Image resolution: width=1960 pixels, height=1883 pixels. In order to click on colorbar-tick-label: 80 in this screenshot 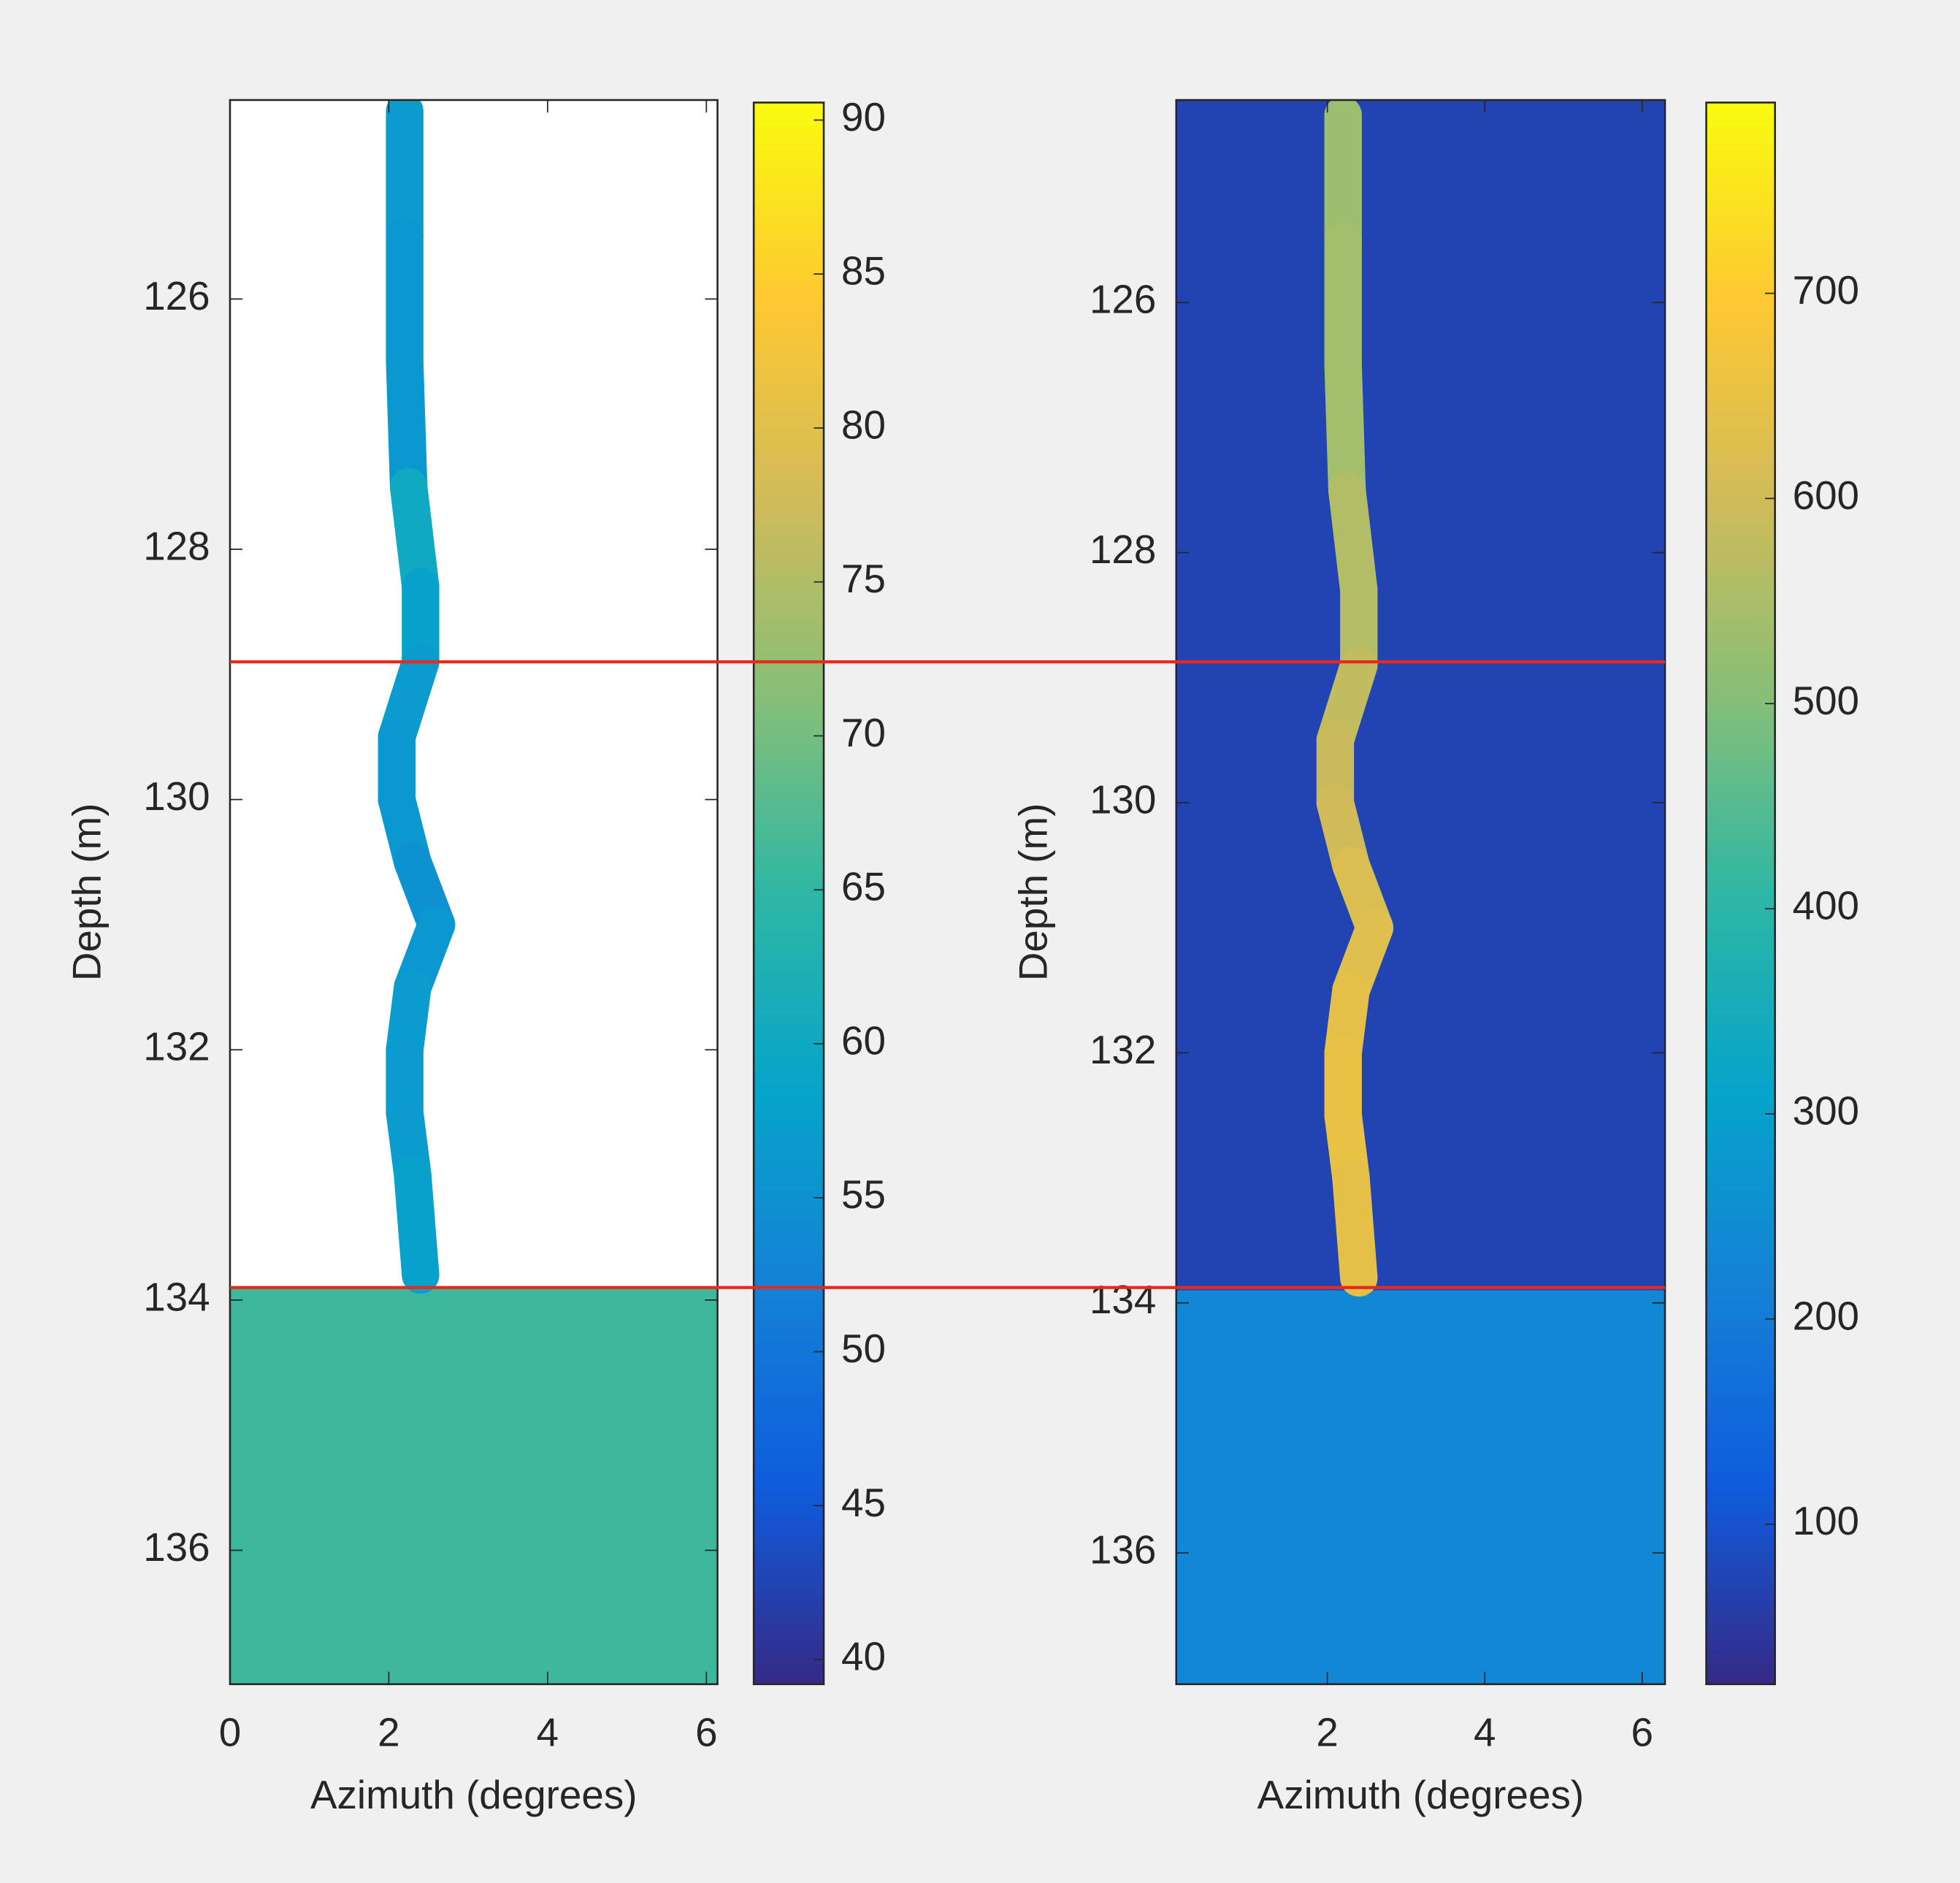, I will do `click(863, 425)`.